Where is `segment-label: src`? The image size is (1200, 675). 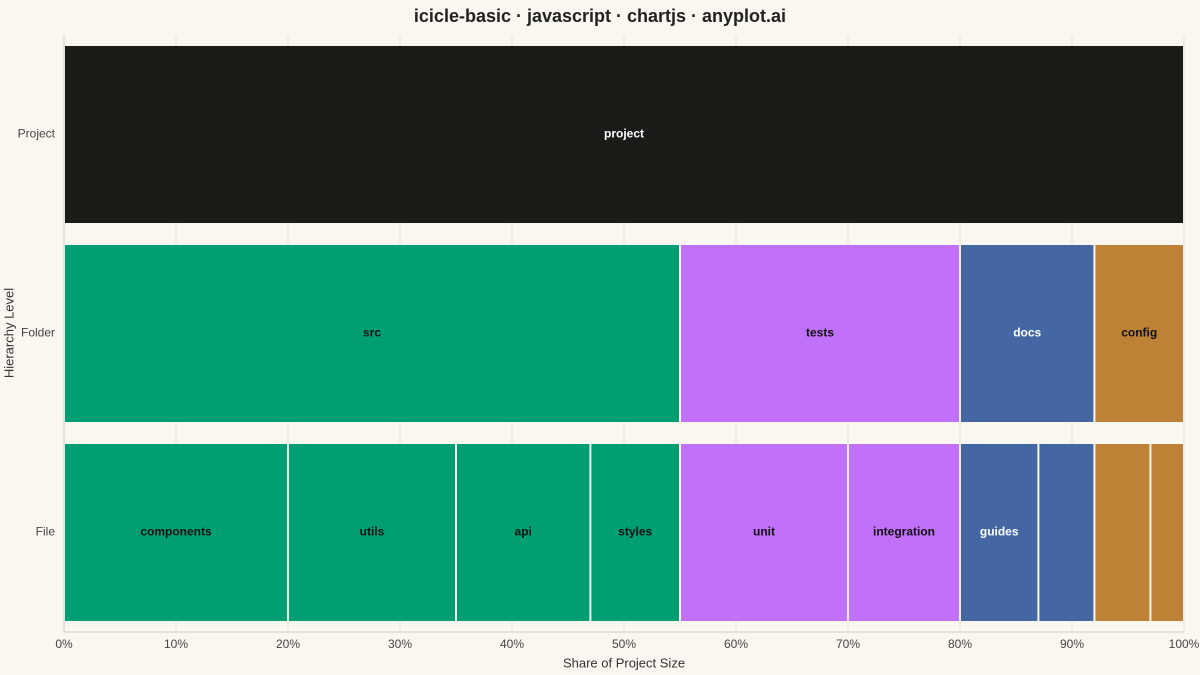 segment-label: src is located at coordinates (372, 333).